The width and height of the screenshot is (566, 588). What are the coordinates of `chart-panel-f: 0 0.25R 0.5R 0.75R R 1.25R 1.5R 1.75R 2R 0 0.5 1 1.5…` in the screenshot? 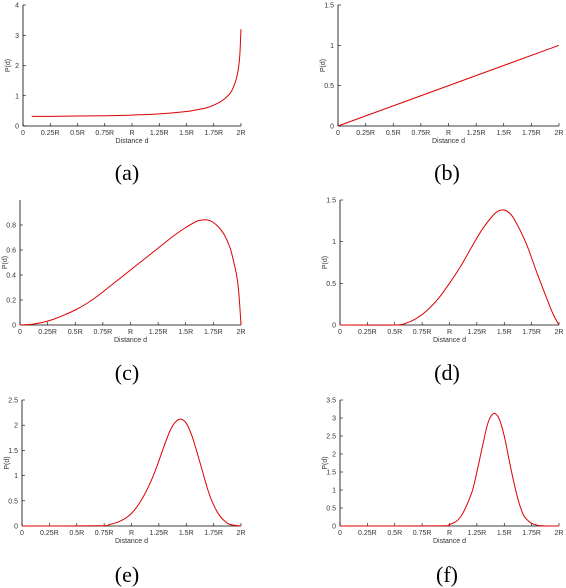 It's located at (442, 493).